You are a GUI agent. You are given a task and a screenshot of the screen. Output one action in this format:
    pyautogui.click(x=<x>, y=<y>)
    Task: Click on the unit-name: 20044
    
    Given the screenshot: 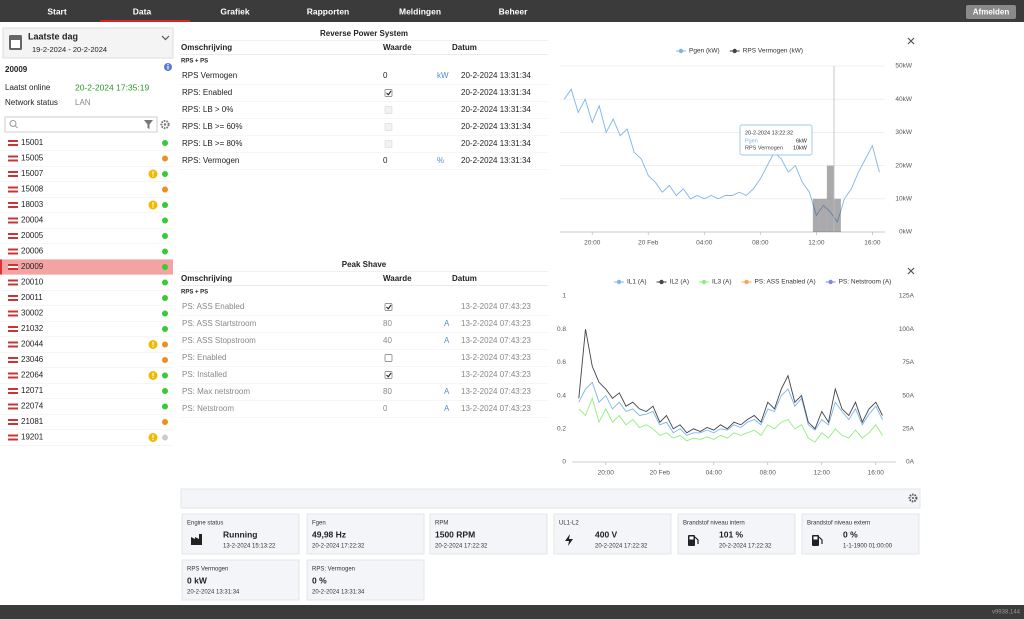 What is the action you would take?
    pyautogui.click(x=32, y=344)
    